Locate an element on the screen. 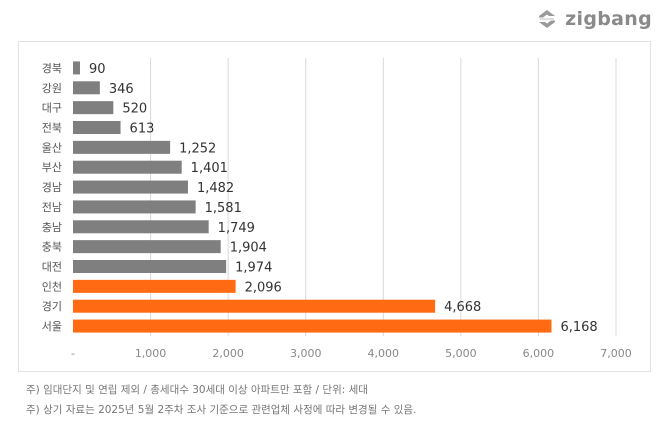 The width and height of the screenshot is (670, 431). value-label: 90 is located at coordinates (97, 69).